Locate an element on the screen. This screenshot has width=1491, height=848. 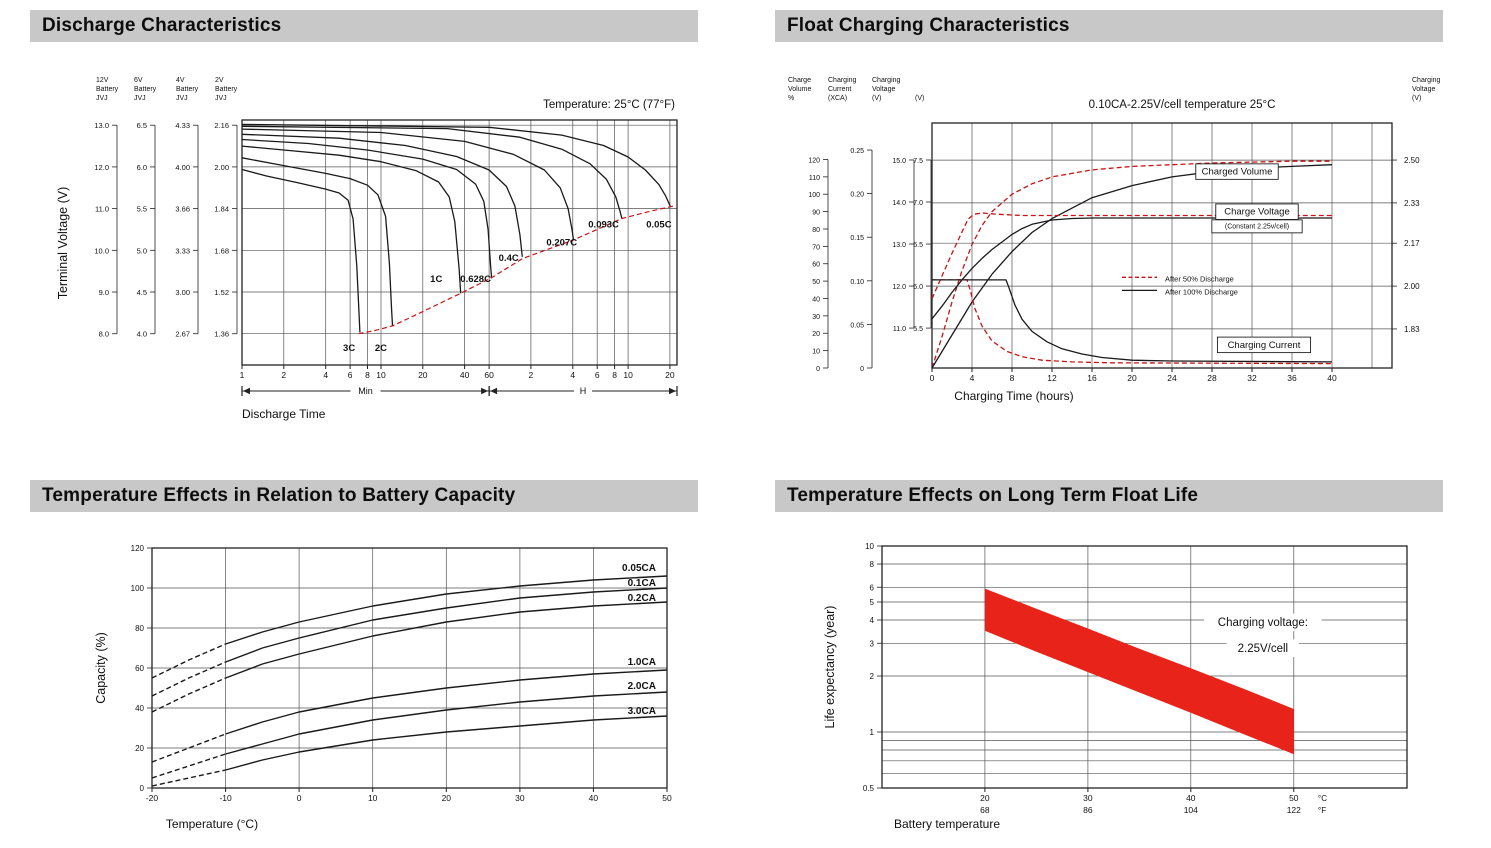
svg-text: 28 is located at coordinates (1212, 378).